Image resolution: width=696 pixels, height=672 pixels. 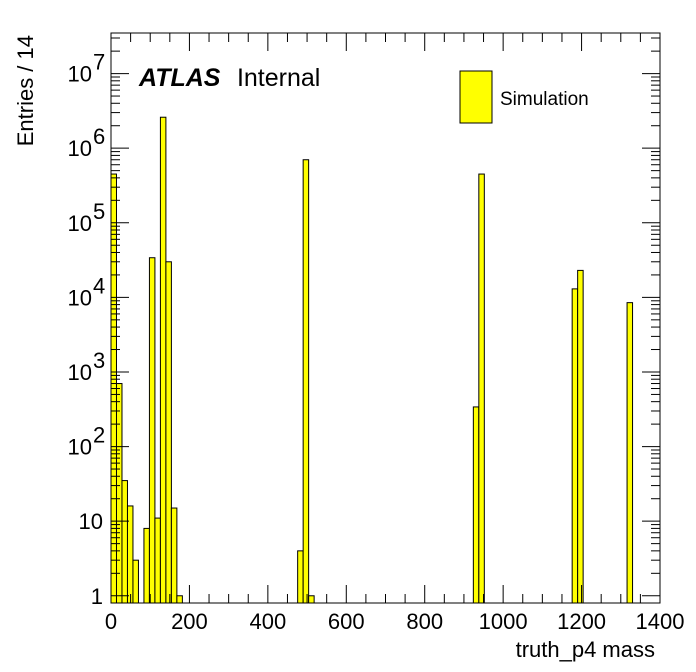 What do you see at coordinates (424, 621) in the screenshot?
I see `x-tick-label: 800` at bounding box center [424, 621].